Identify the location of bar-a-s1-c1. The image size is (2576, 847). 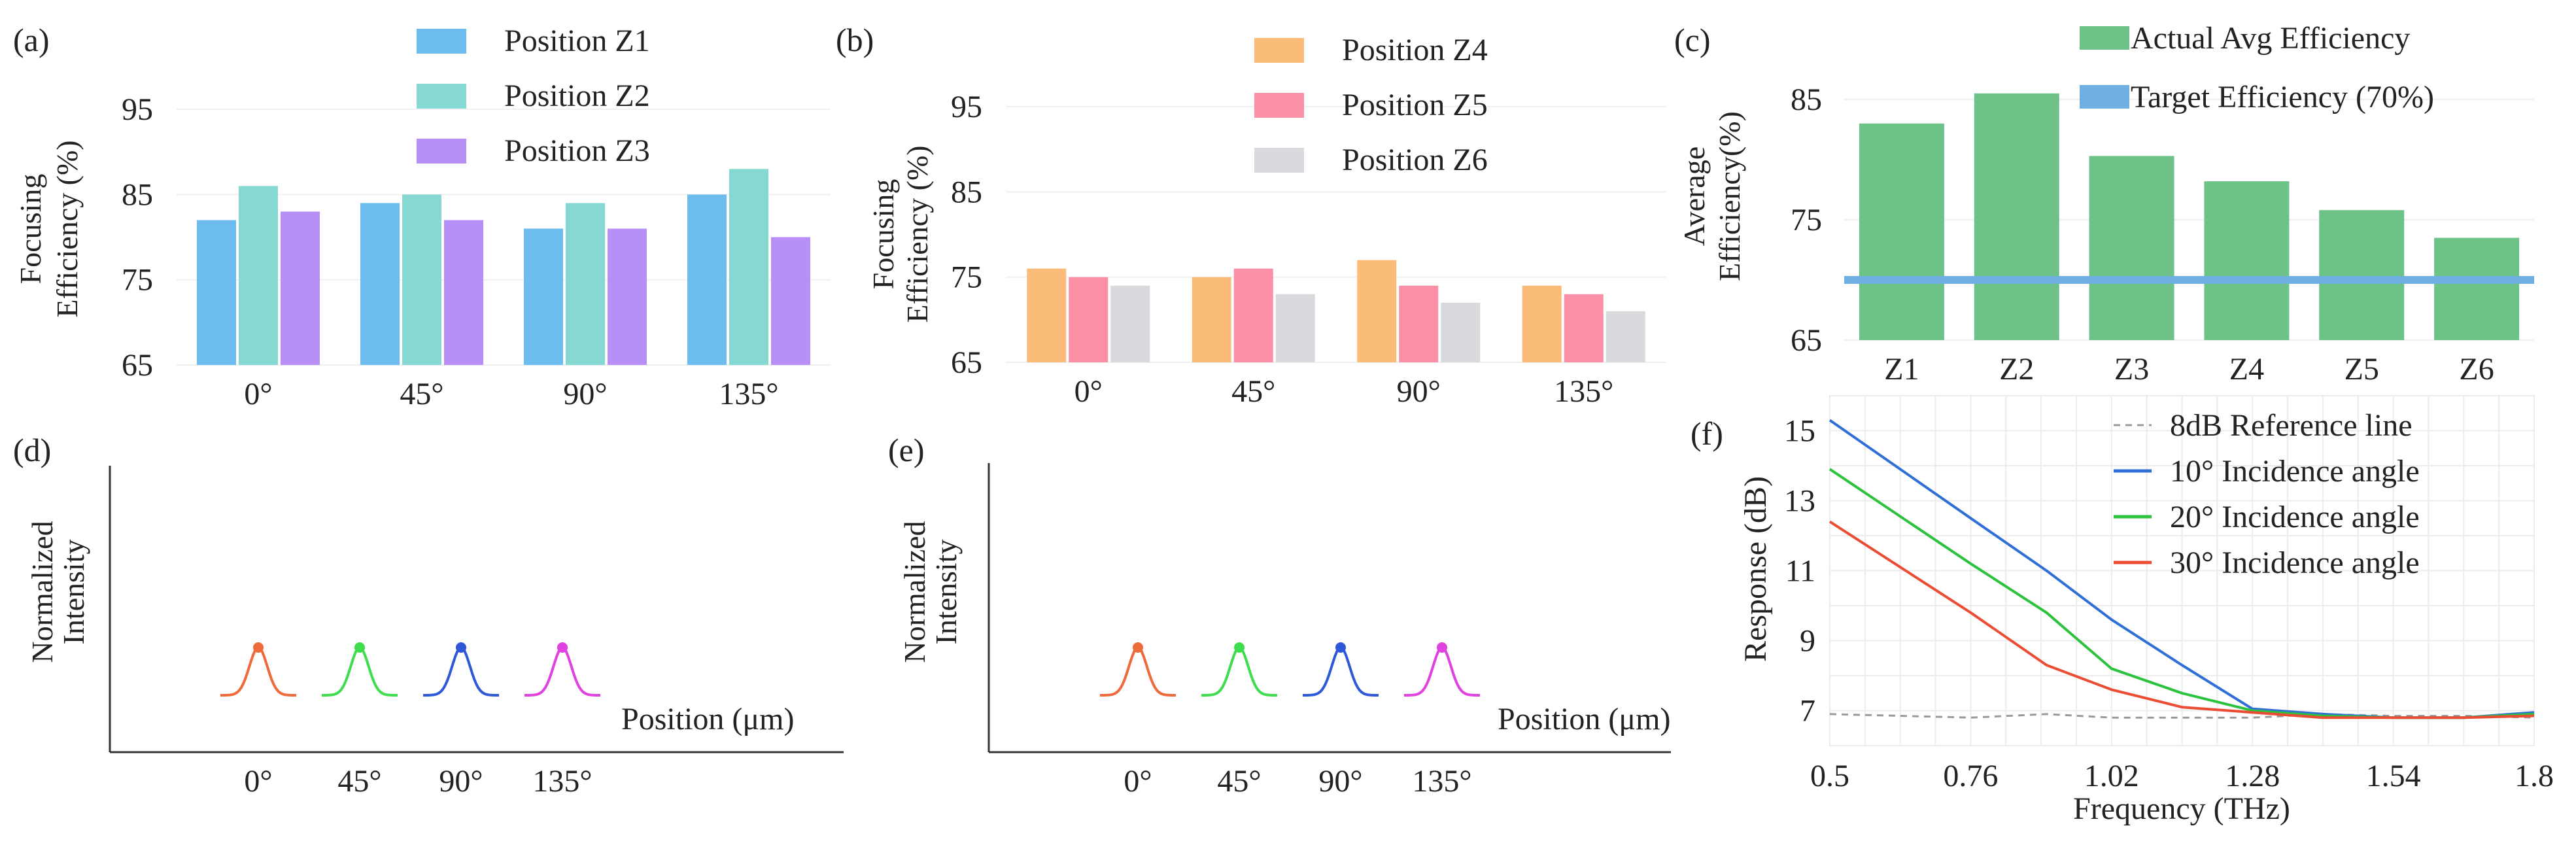
(380, 284).